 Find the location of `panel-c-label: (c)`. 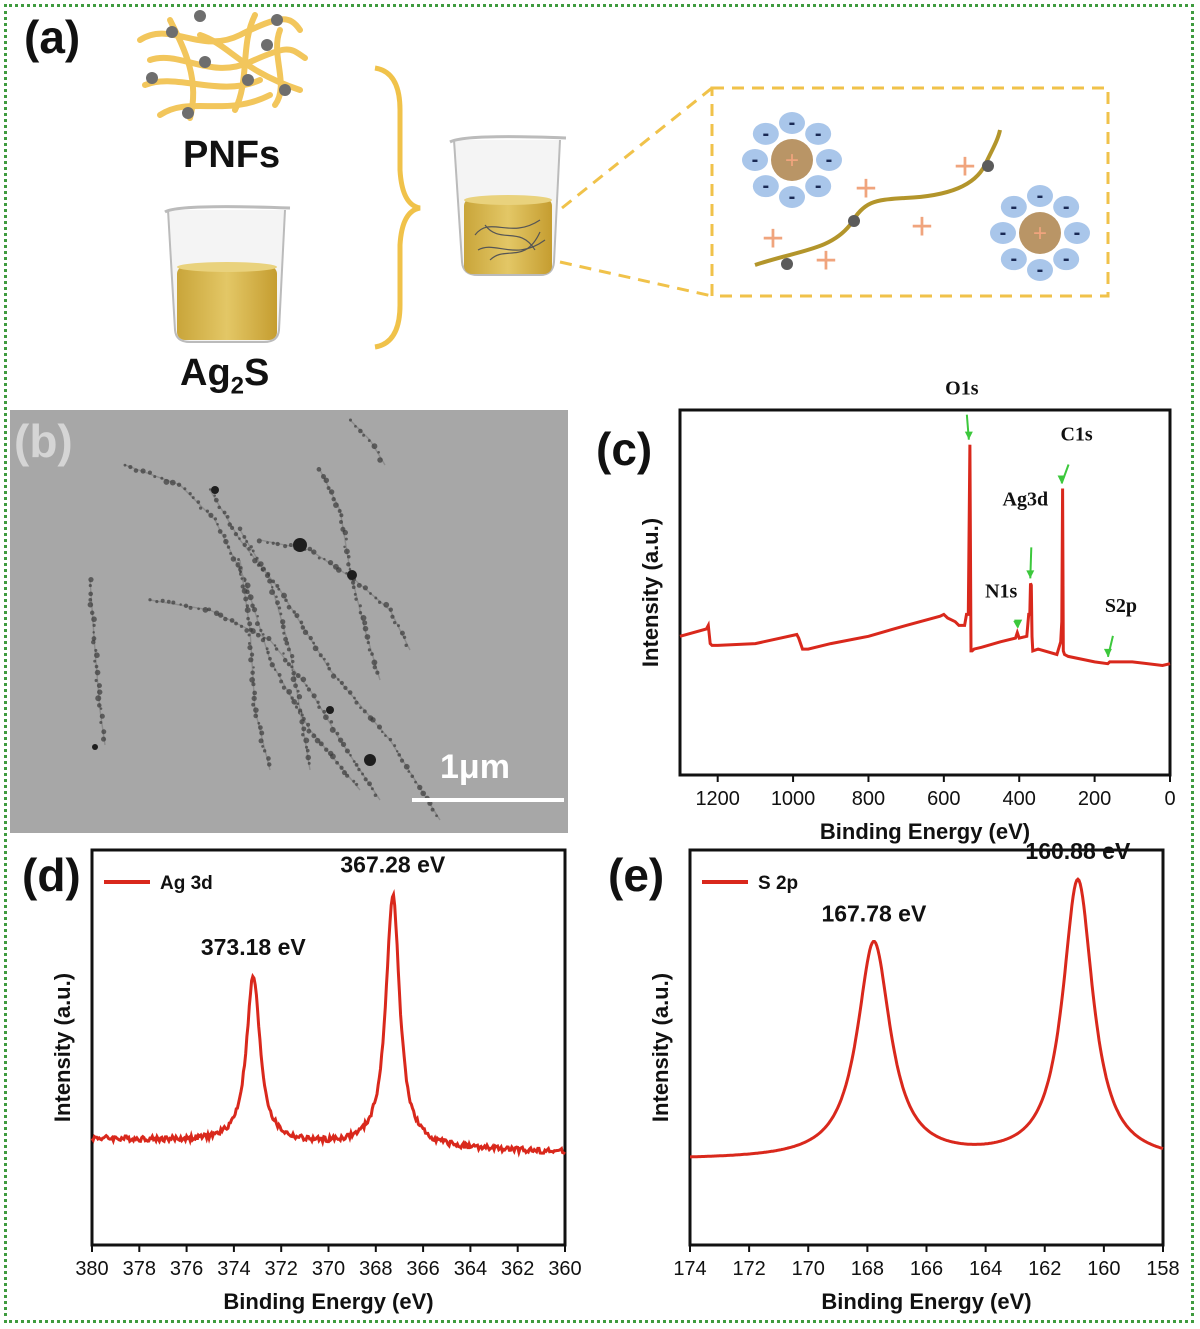

panel-c-label: (c) is located at coordinates (624, 449).